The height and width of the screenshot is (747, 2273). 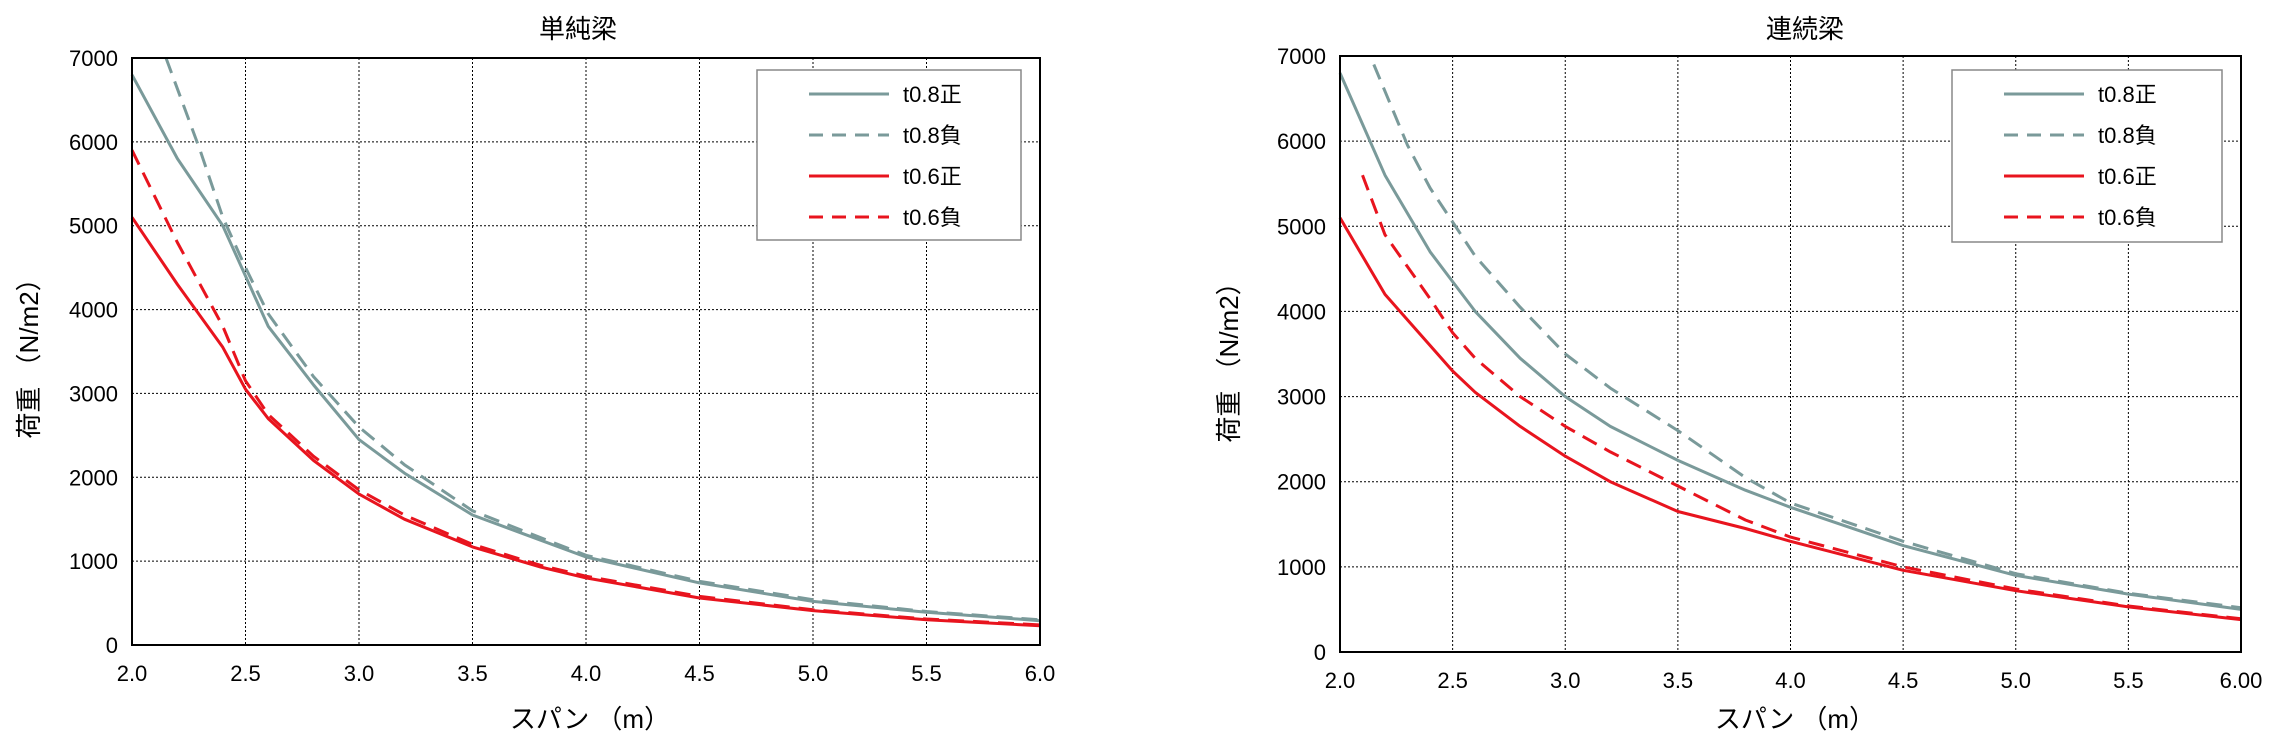 I want to click on x-tick-labels: 2.0 2.5 3.0 3.5 4.0 4.5 5.0 5.5 6.0, so click(x=586, y=673).